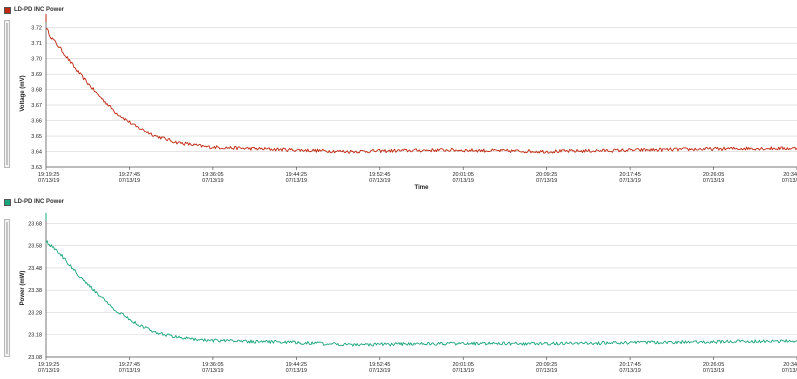  I want to click on y-tick-label: 23.68, so click(35, 224).